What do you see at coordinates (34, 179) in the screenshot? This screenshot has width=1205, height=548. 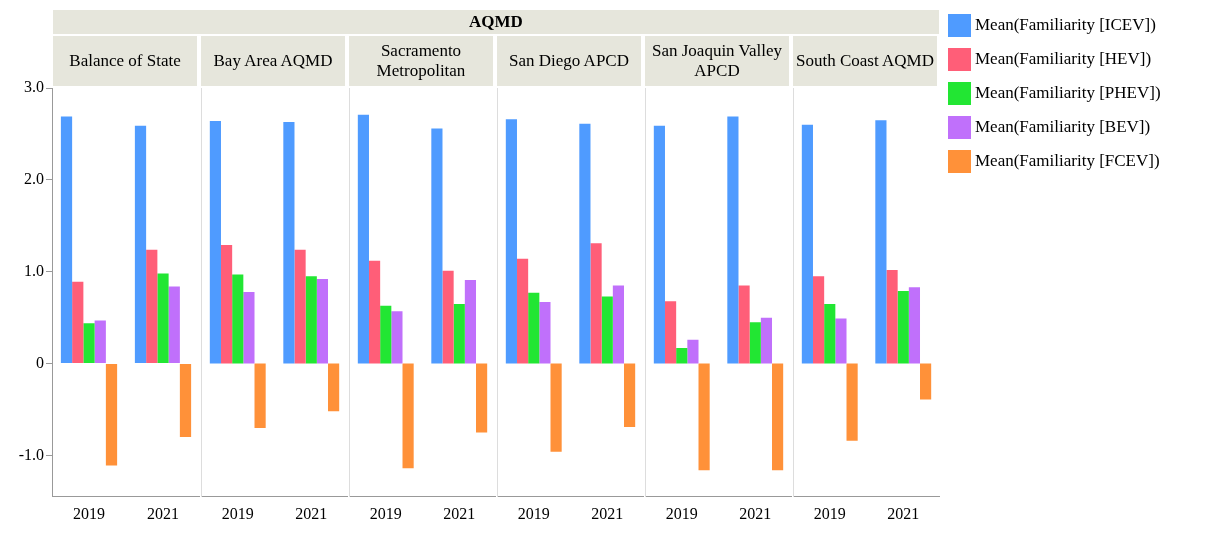 I see `y-tick-label: 2.0` at bounding box center [34, 179].